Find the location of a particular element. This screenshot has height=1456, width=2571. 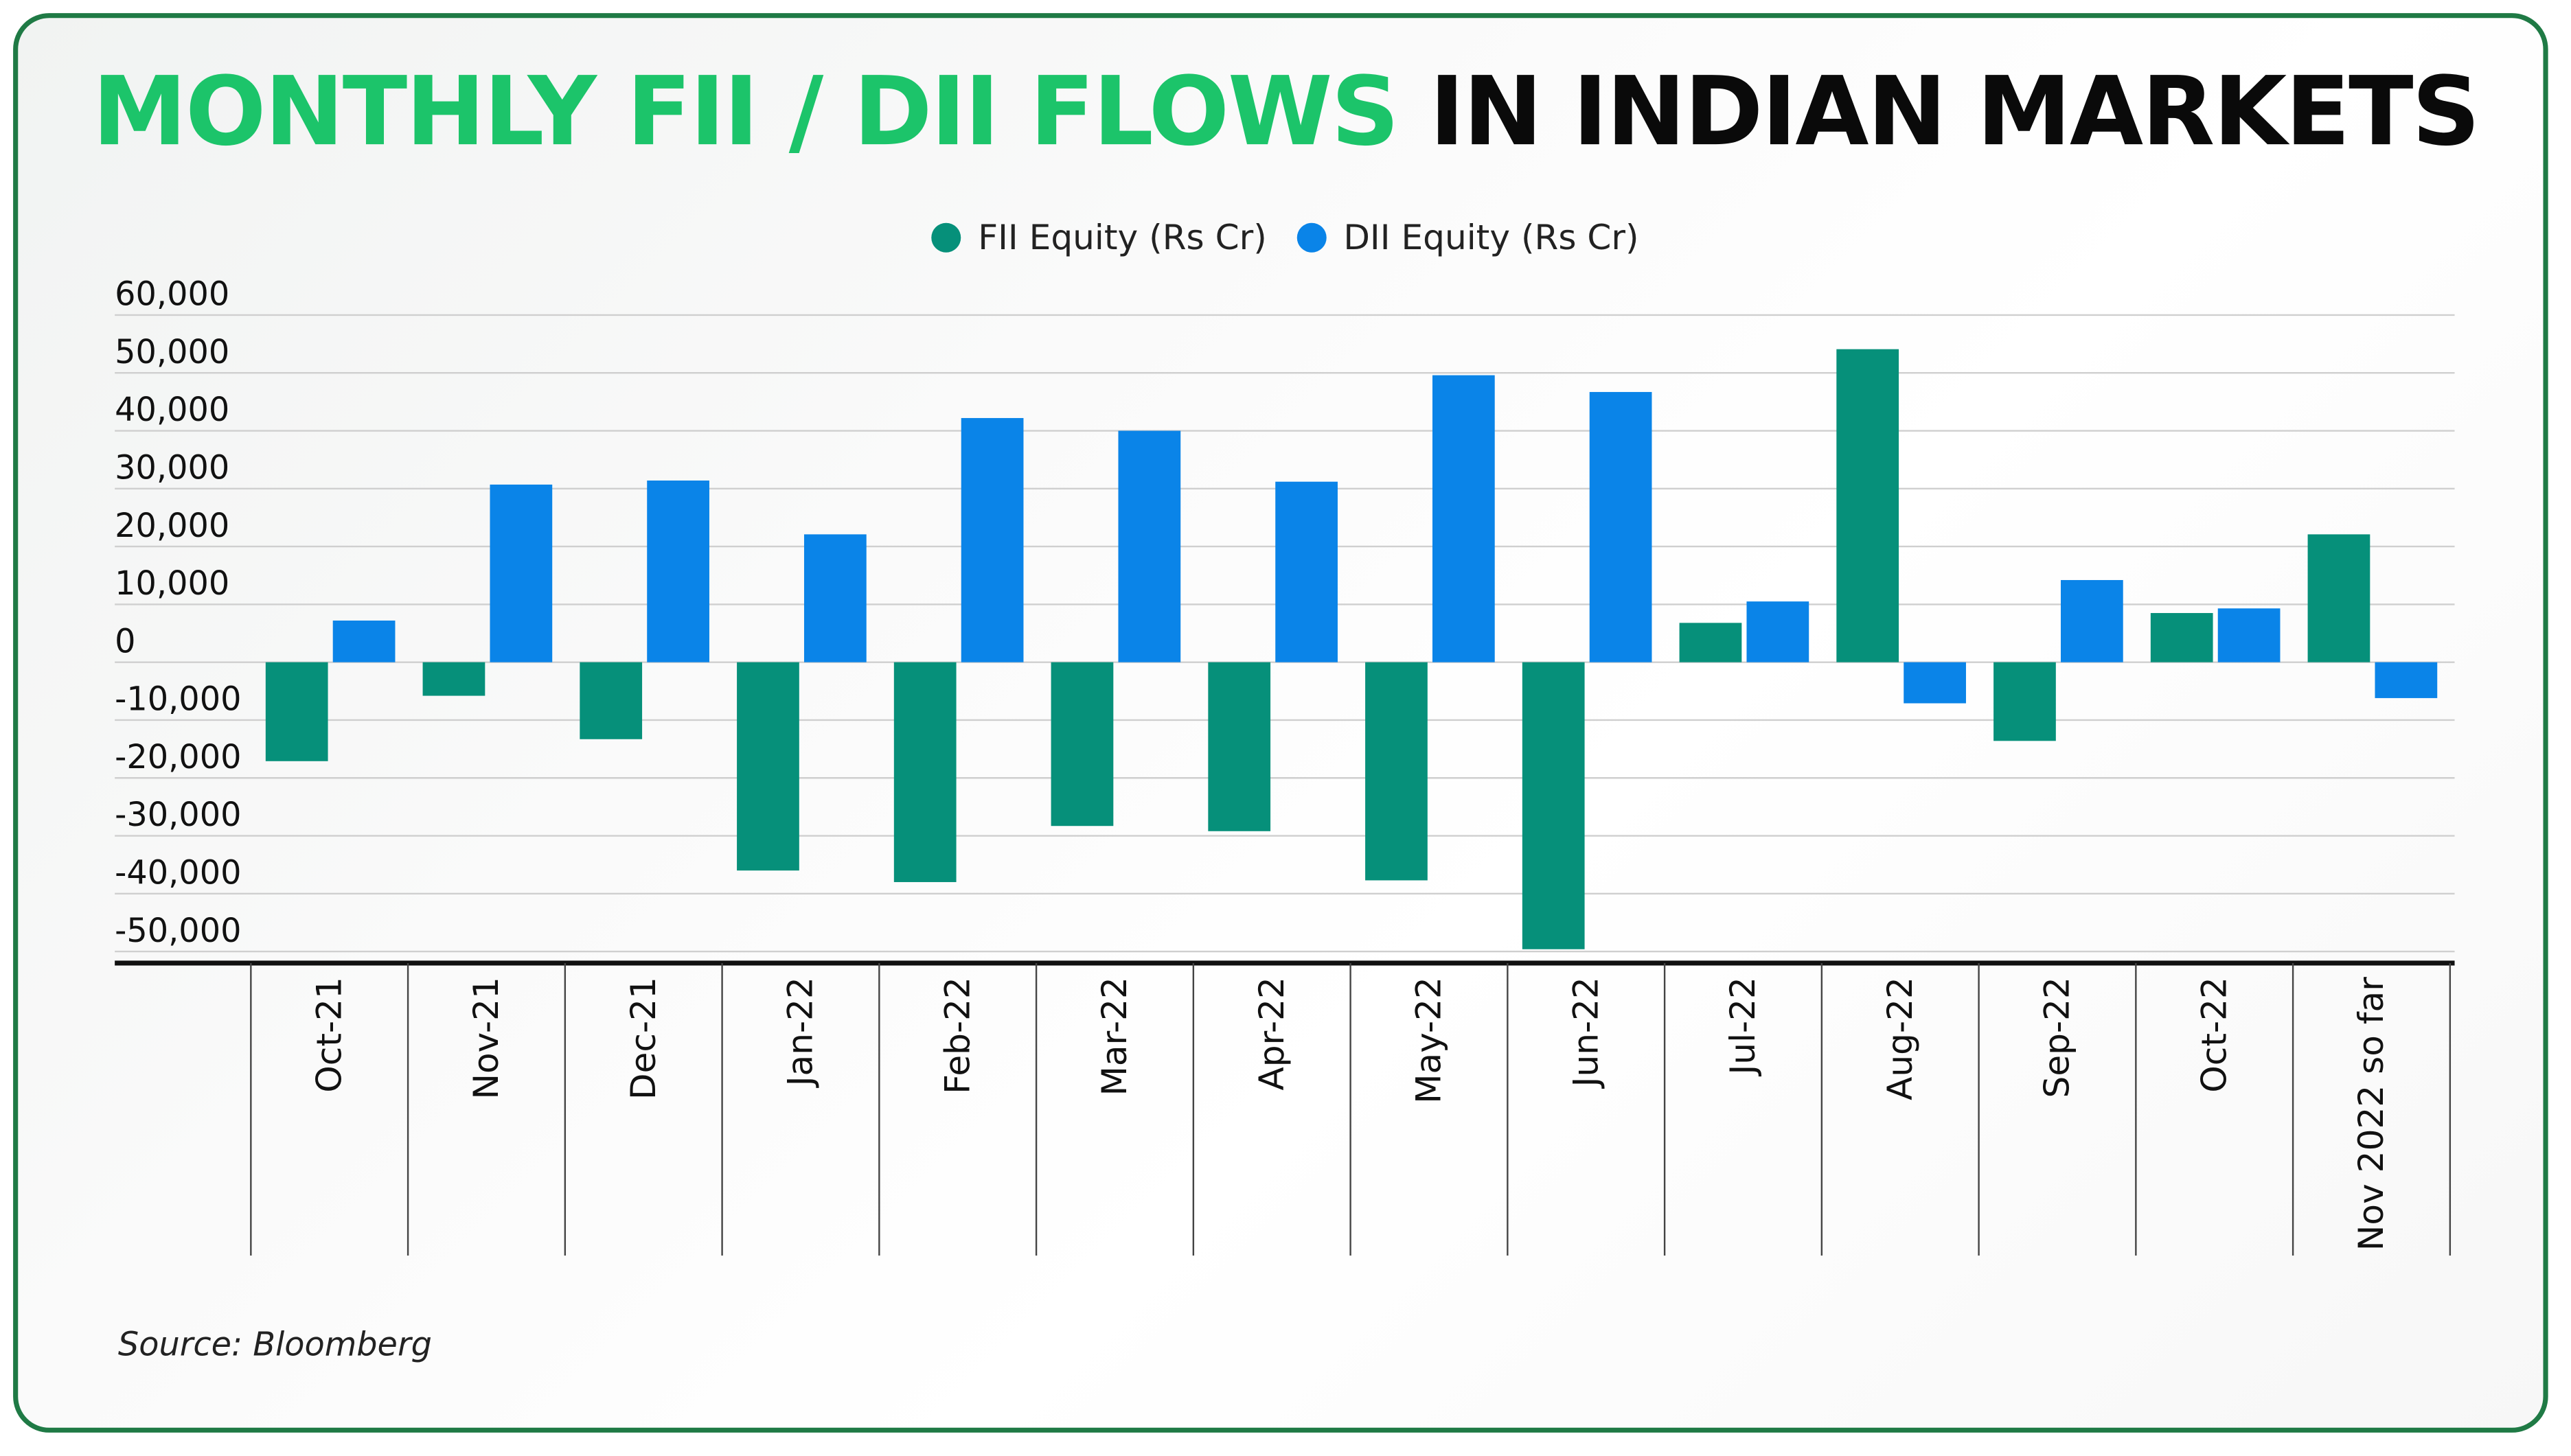

legend: FII Equity (Rs Cr) DII Equity (Rs Cr) is located at coordinates (1285, 239).